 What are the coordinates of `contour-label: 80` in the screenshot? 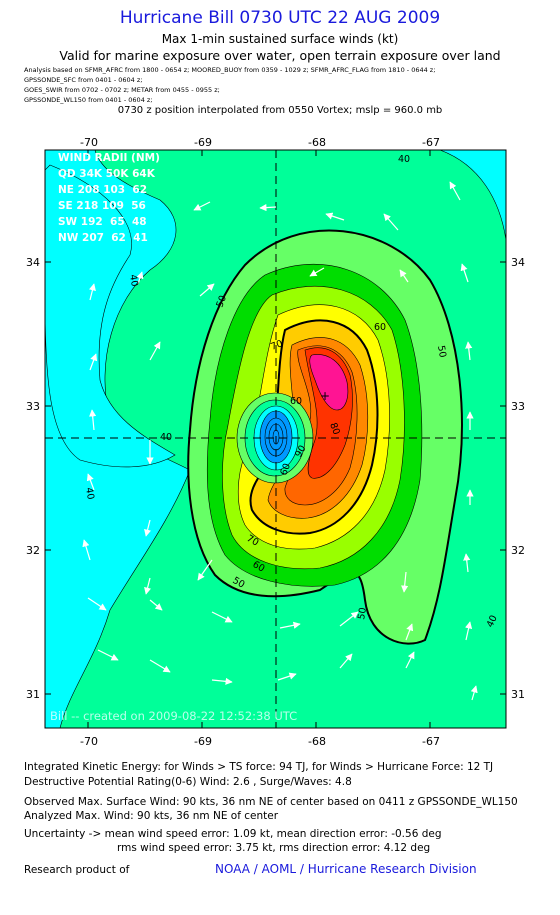 It's located at (334, 428).